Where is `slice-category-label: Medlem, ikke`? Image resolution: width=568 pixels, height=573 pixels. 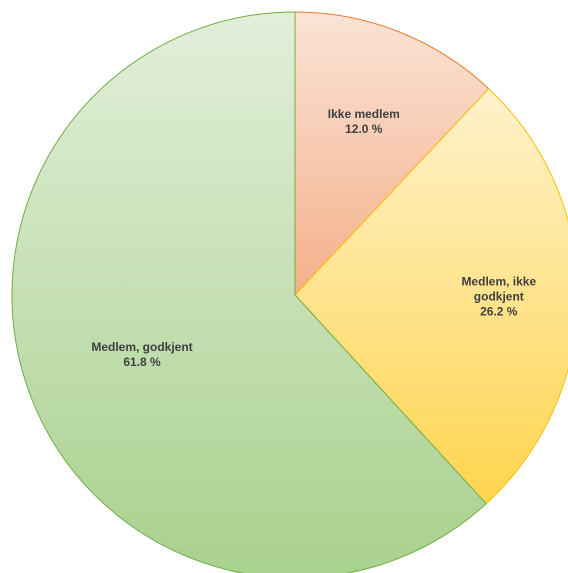 slice-category-label: Medlem, ikke is located at coordinates (498, 281).